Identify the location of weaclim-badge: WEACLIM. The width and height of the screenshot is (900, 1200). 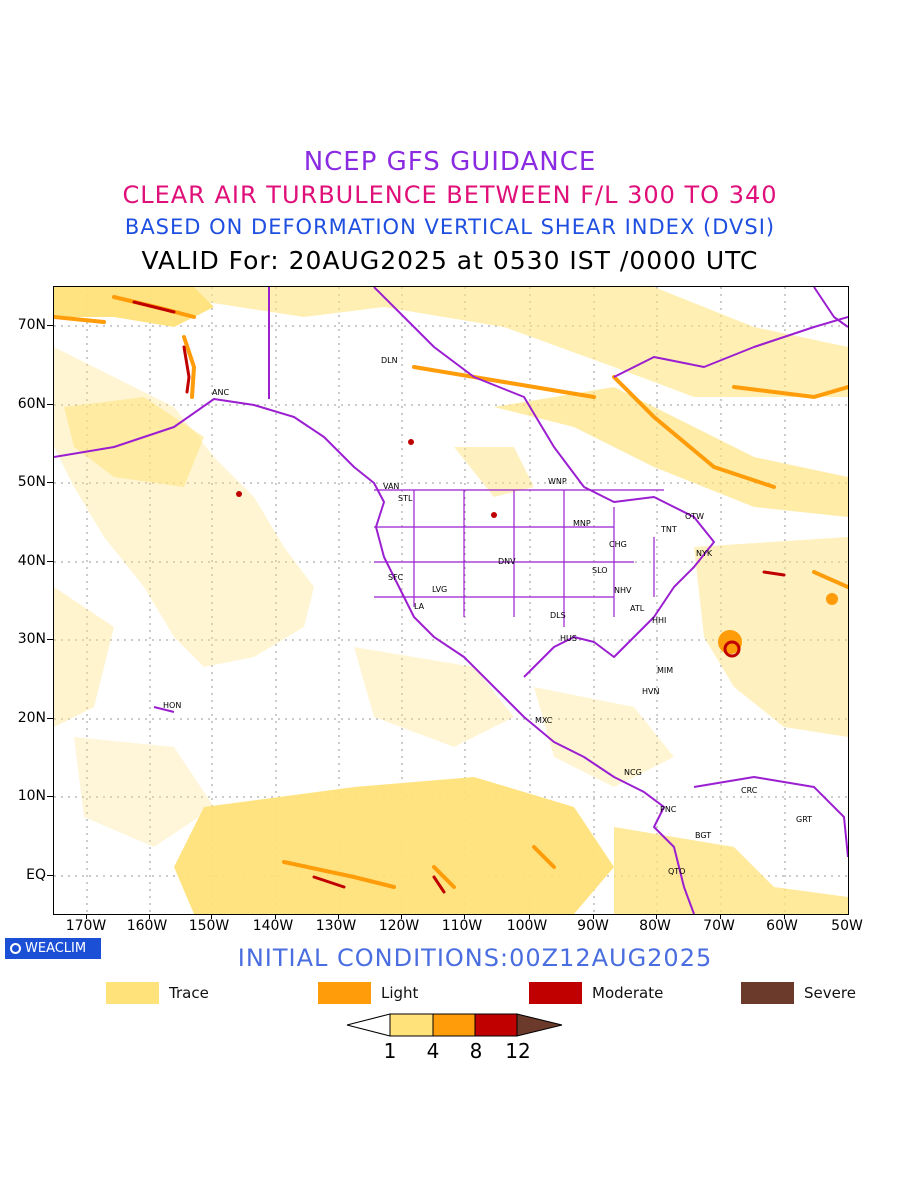
(53, 948).